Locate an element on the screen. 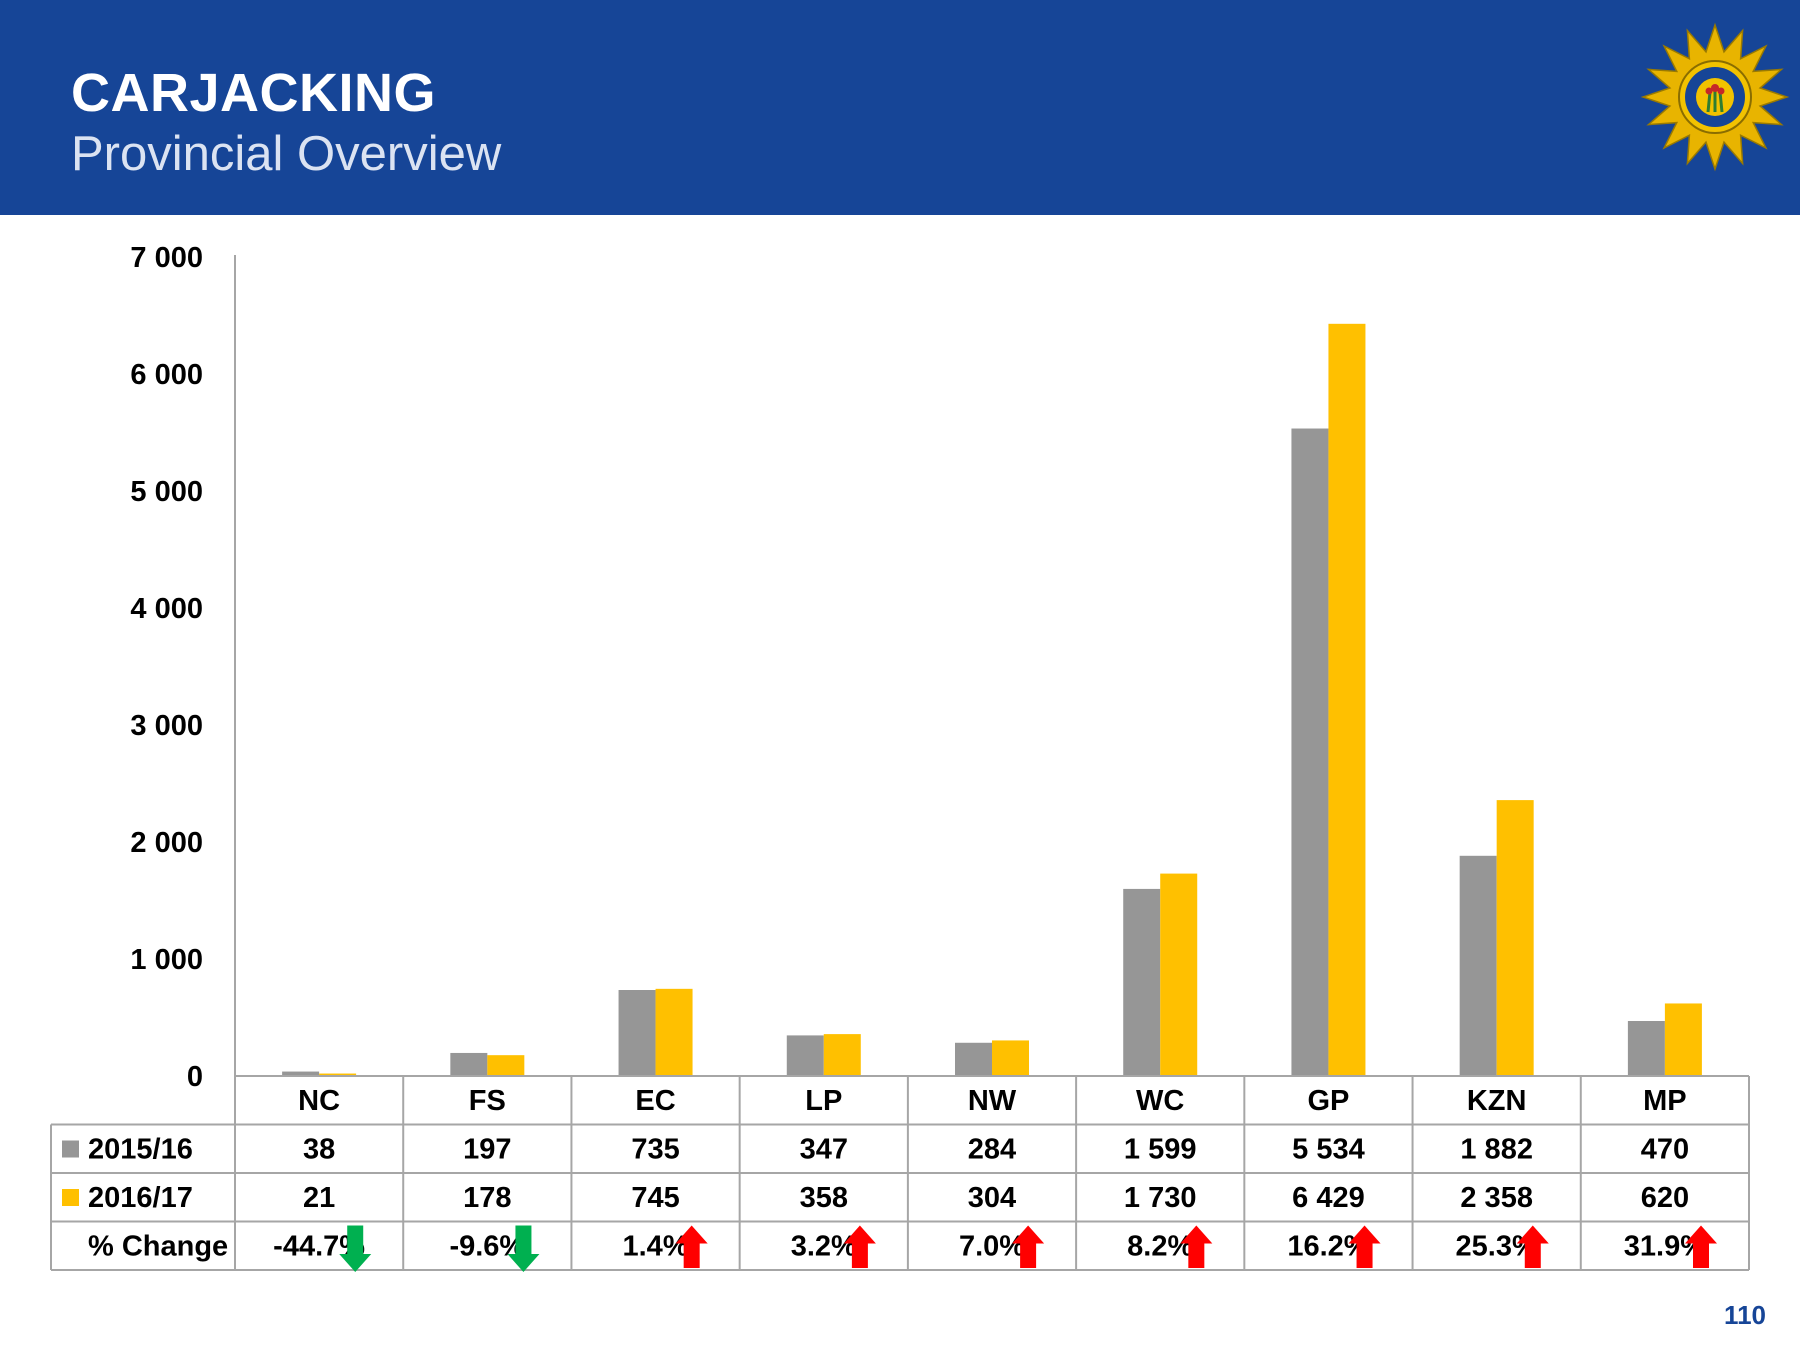  change-row-label: % Change is located at coordinates (158, 1247).